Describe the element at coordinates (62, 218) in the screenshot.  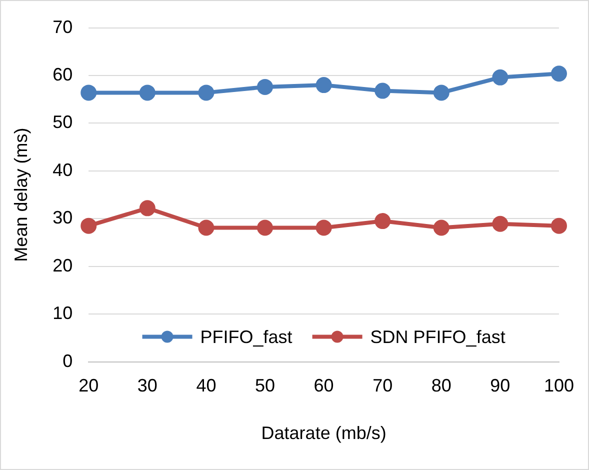
I see `y-tick-label: 30` at that location.